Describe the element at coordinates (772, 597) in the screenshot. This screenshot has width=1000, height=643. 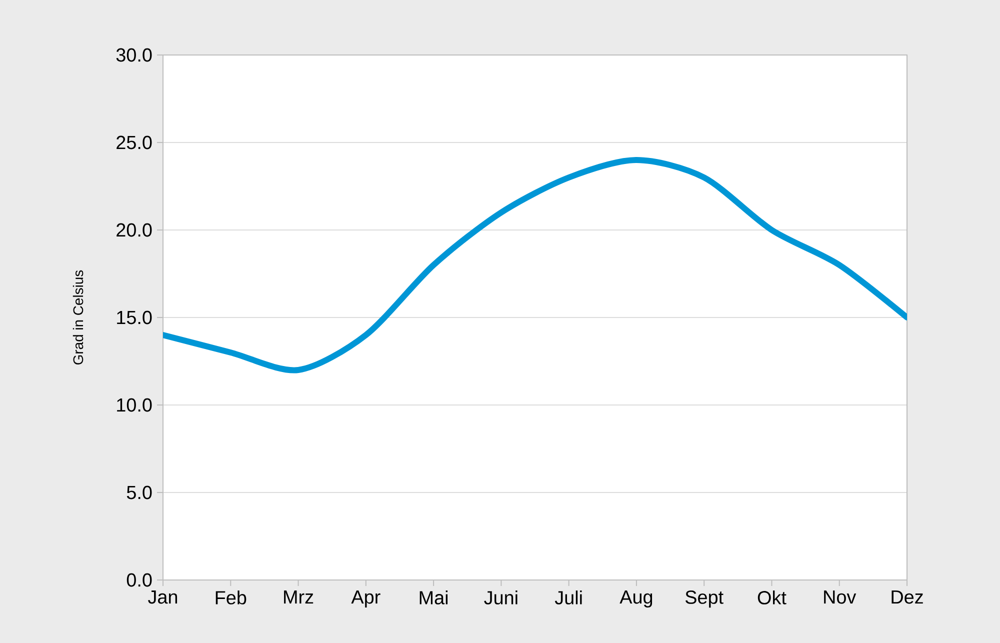
I see `x-tick-label: Okt` at that location.